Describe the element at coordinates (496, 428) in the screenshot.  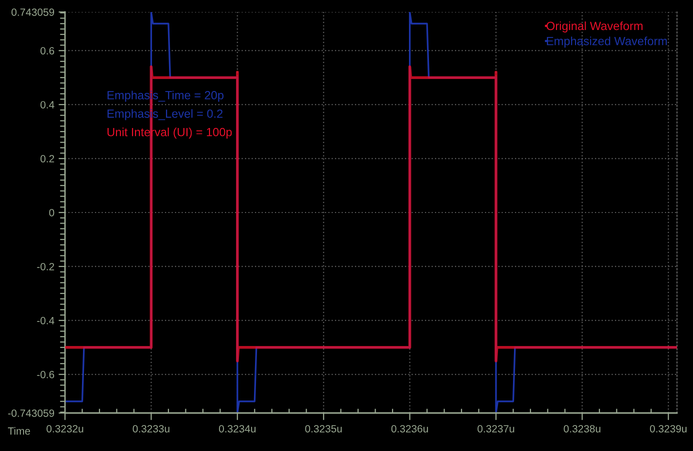
I see `x-tick-label: 0.3237u` at that location.